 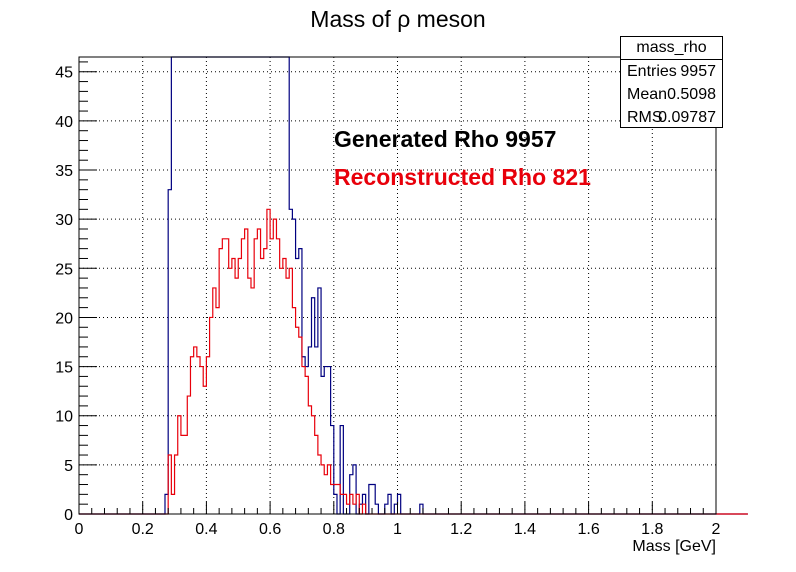 What do you see at coordinates (588, 529) in the screenshot?
I see `x-tick-label: 1.6` at bounding box center [588, 529].